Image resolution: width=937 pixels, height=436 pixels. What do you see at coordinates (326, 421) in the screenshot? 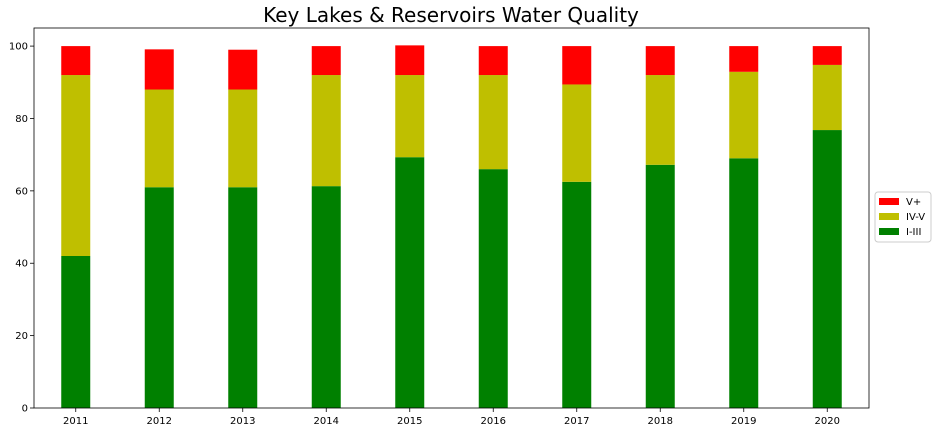
I see `x-tick-label-2014: 2014` at bounding box center [326, 421].